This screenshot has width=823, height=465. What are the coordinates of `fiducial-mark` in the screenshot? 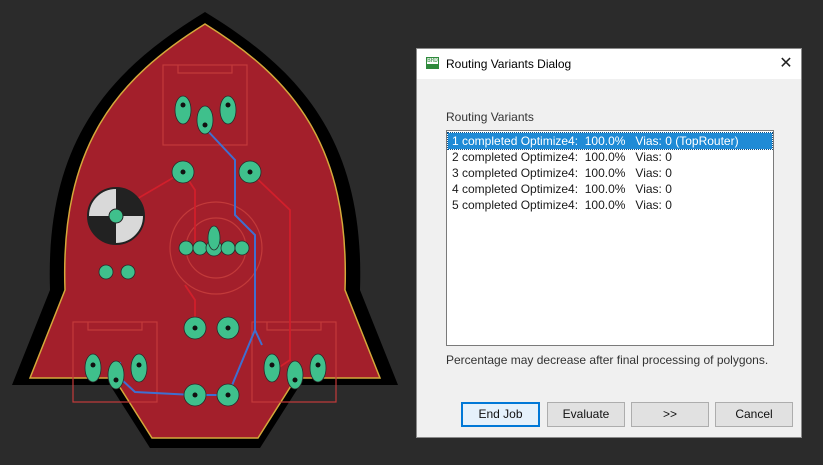 It's located at (116, 216).